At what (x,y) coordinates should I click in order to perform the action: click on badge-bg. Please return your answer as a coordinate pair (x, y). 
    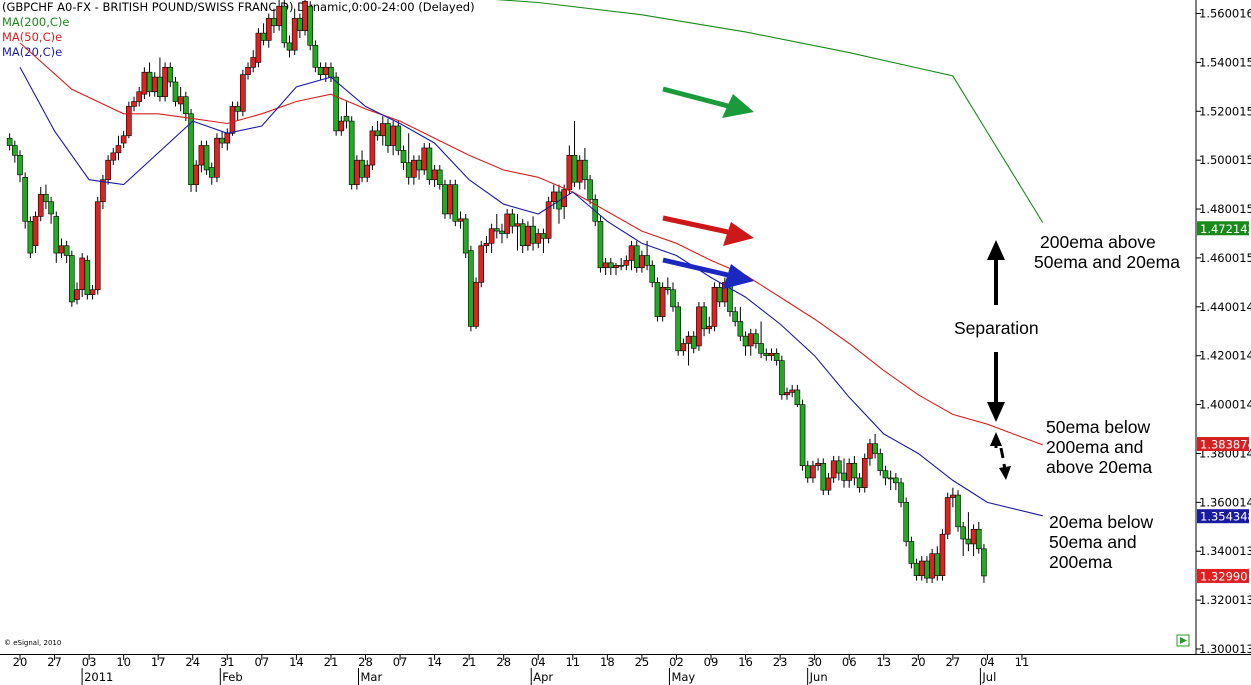
    Looking at the image, I should click on (1223, 516).